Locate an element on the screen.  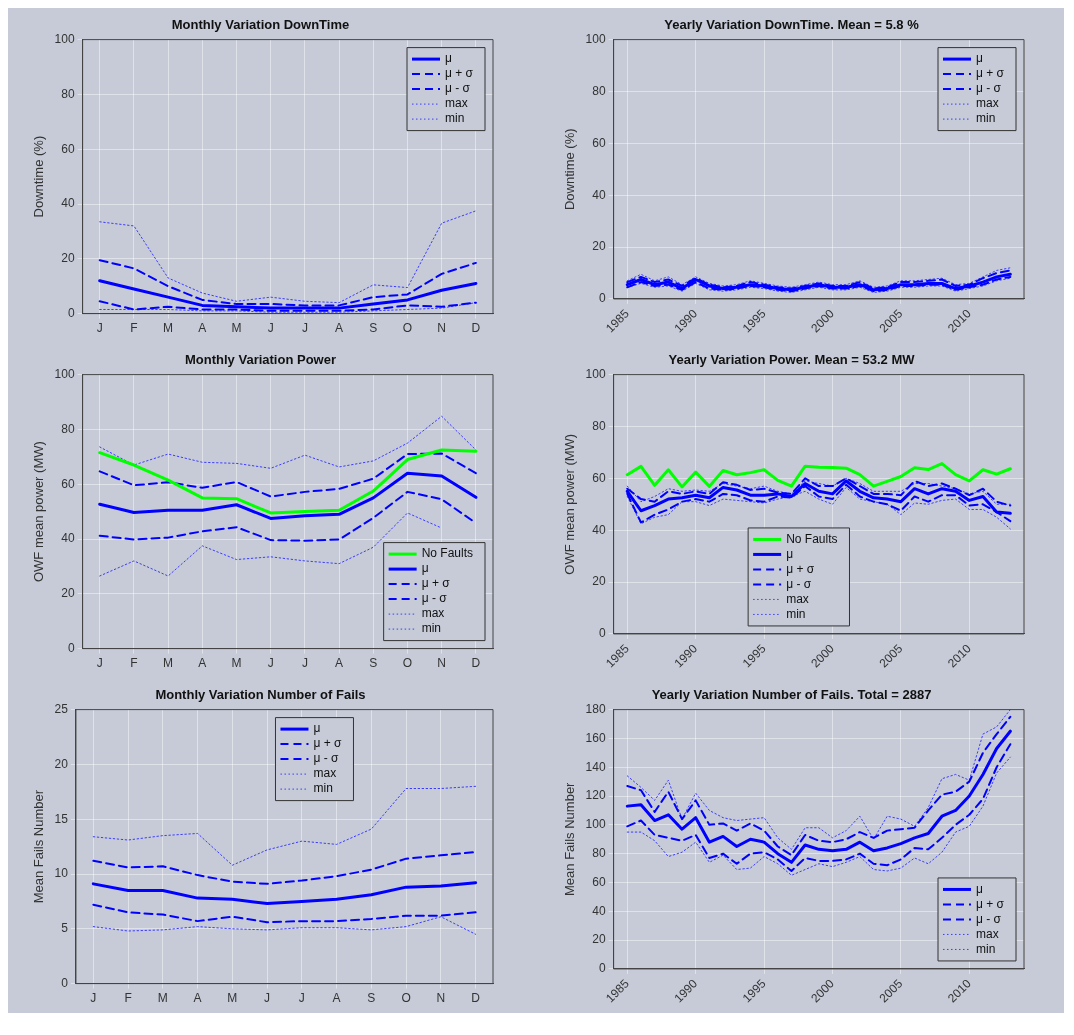
y-tick-label: 180 is located at coordinates (595, 708).